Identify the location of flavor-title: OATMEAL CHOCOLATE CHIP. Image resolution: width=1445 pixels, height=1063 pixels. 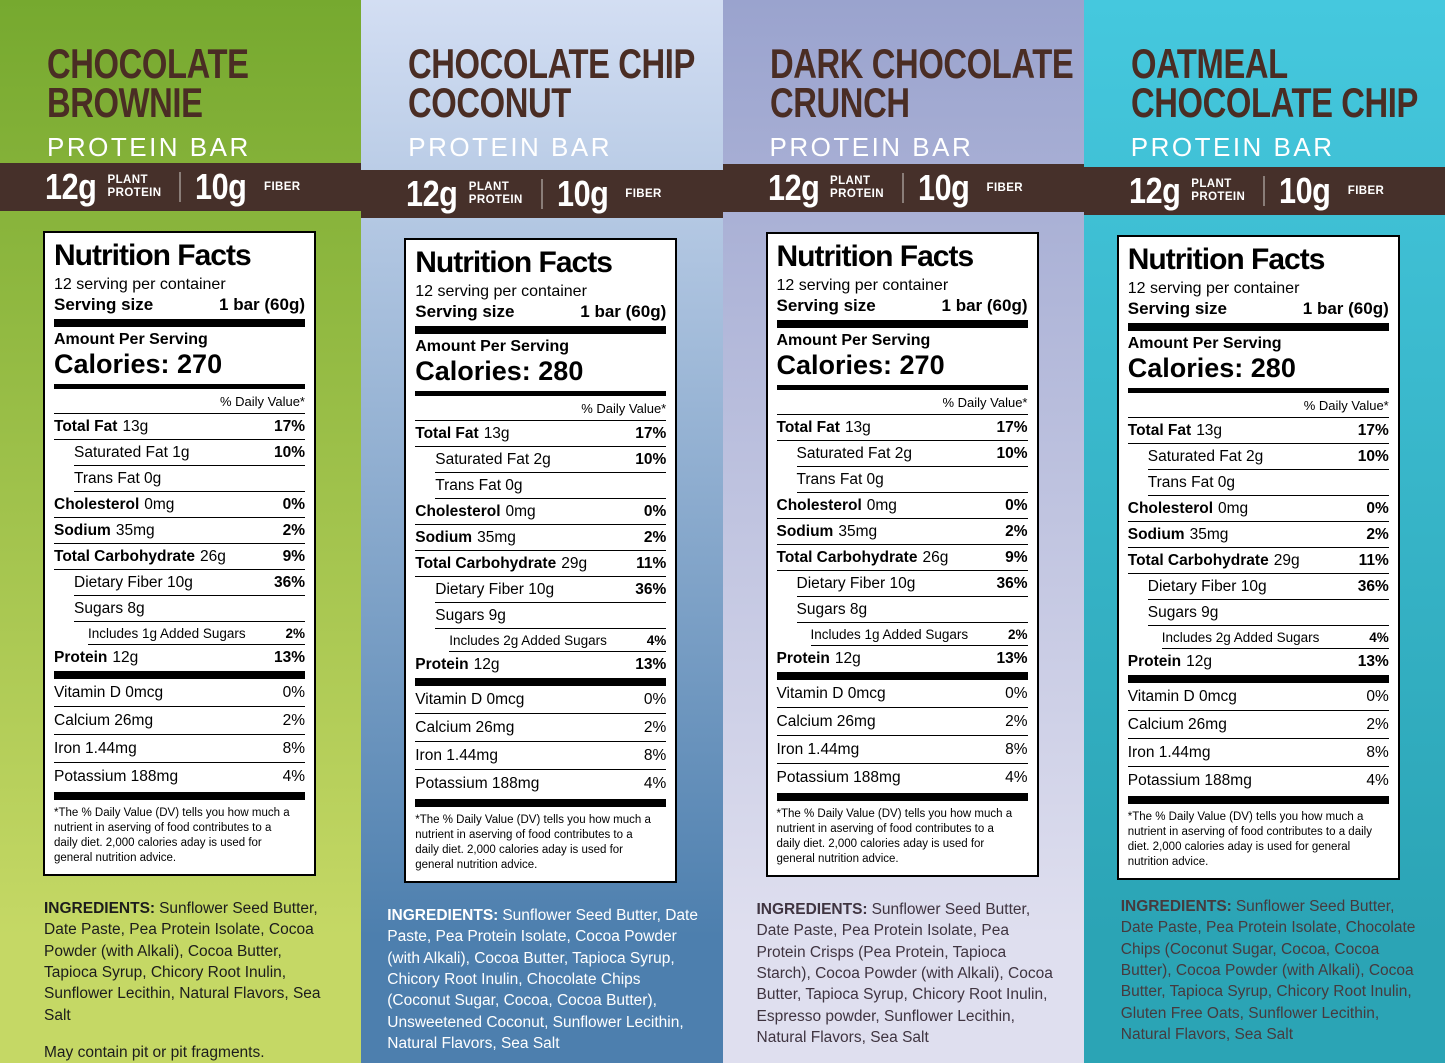
(1274, 81).